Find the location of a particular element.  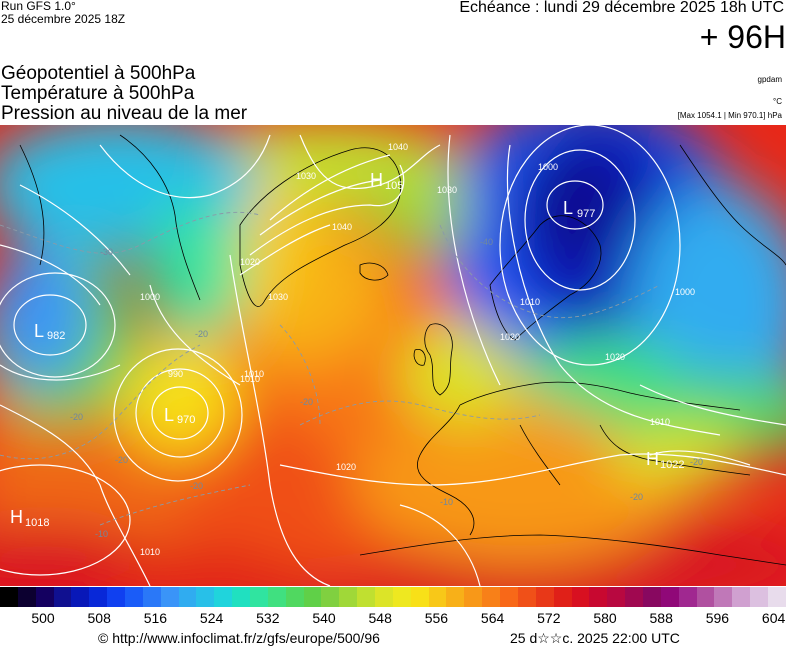

title-pressure: Pression au niveau de la mer is located at coordinates (124, 113).